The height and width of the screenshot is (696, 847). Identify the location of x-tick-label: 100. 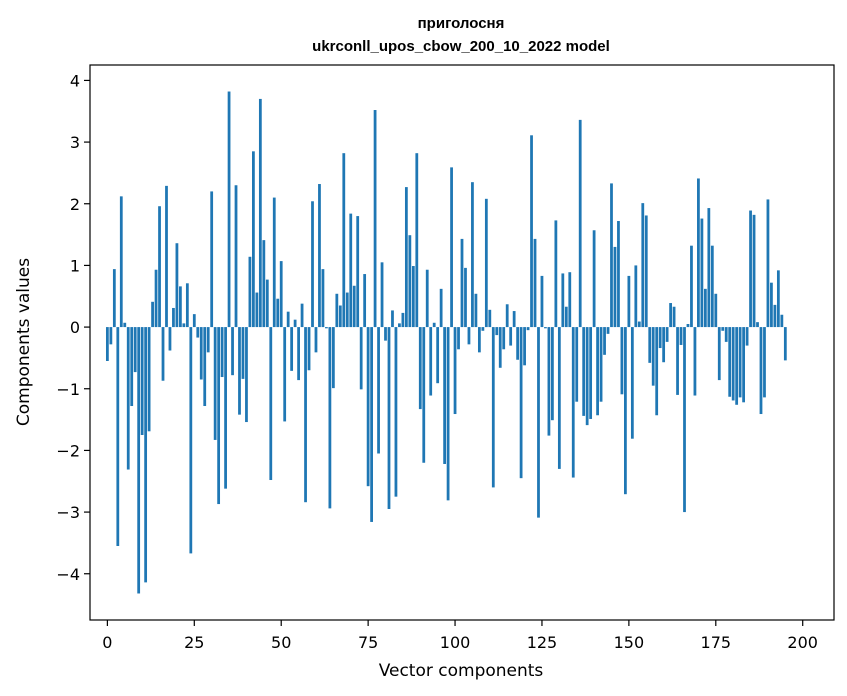
(455, 642).